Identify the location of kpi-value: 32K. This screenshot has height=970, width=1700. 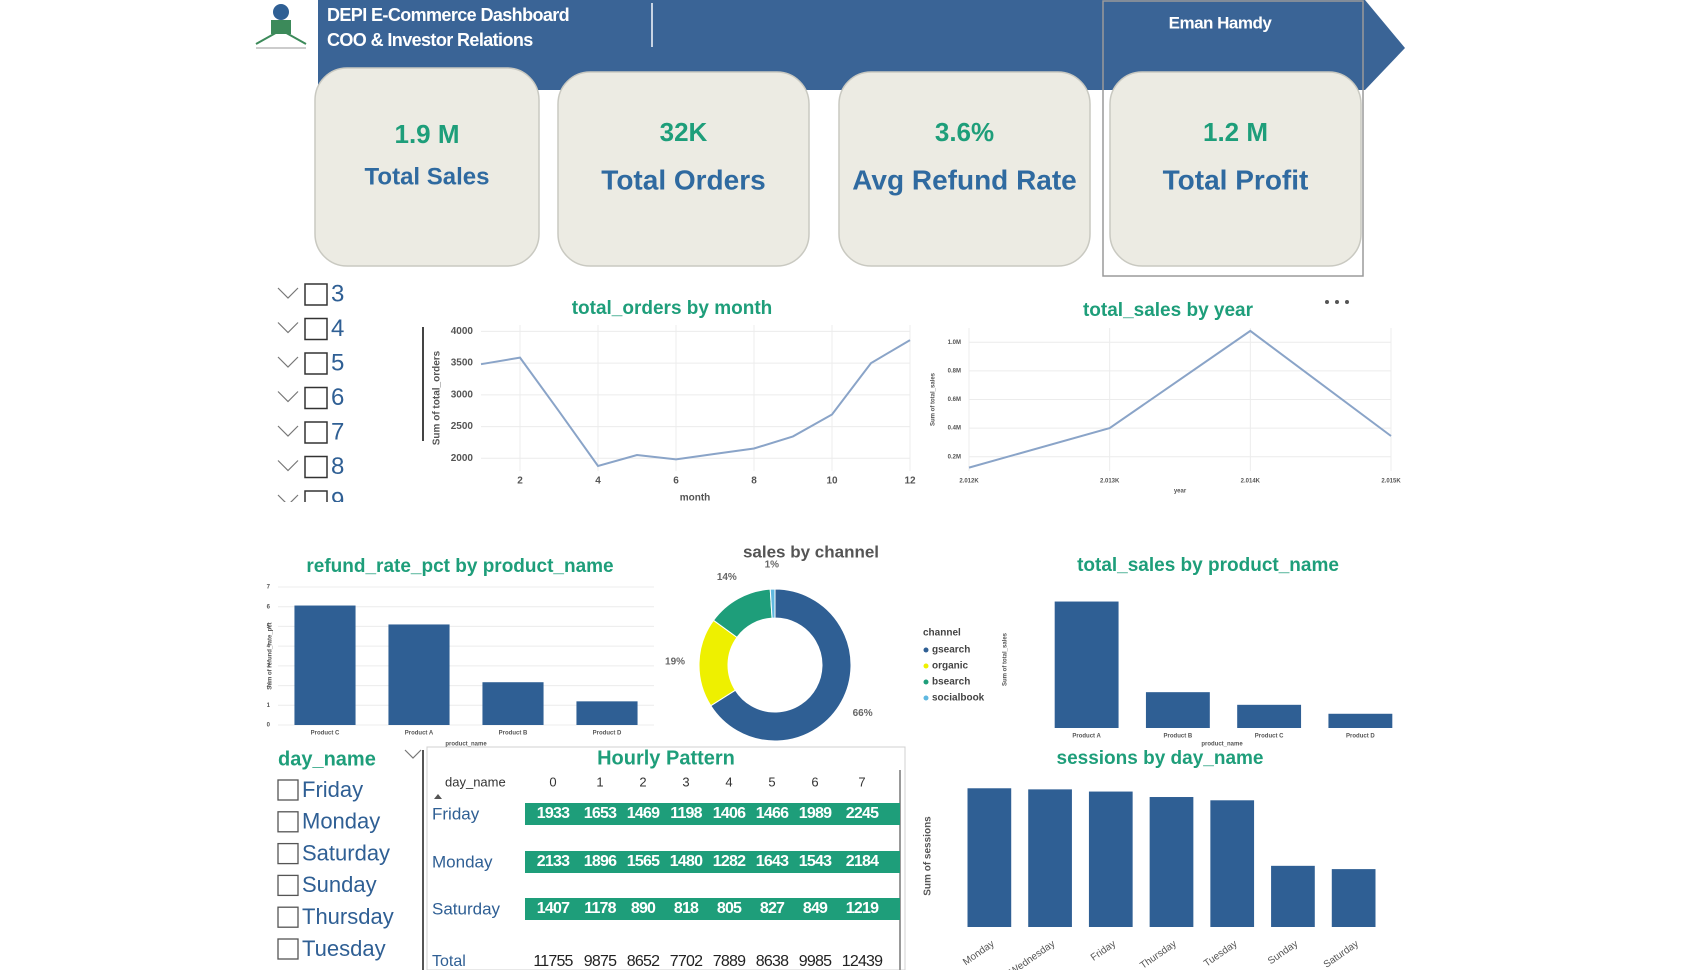
(684, 132).